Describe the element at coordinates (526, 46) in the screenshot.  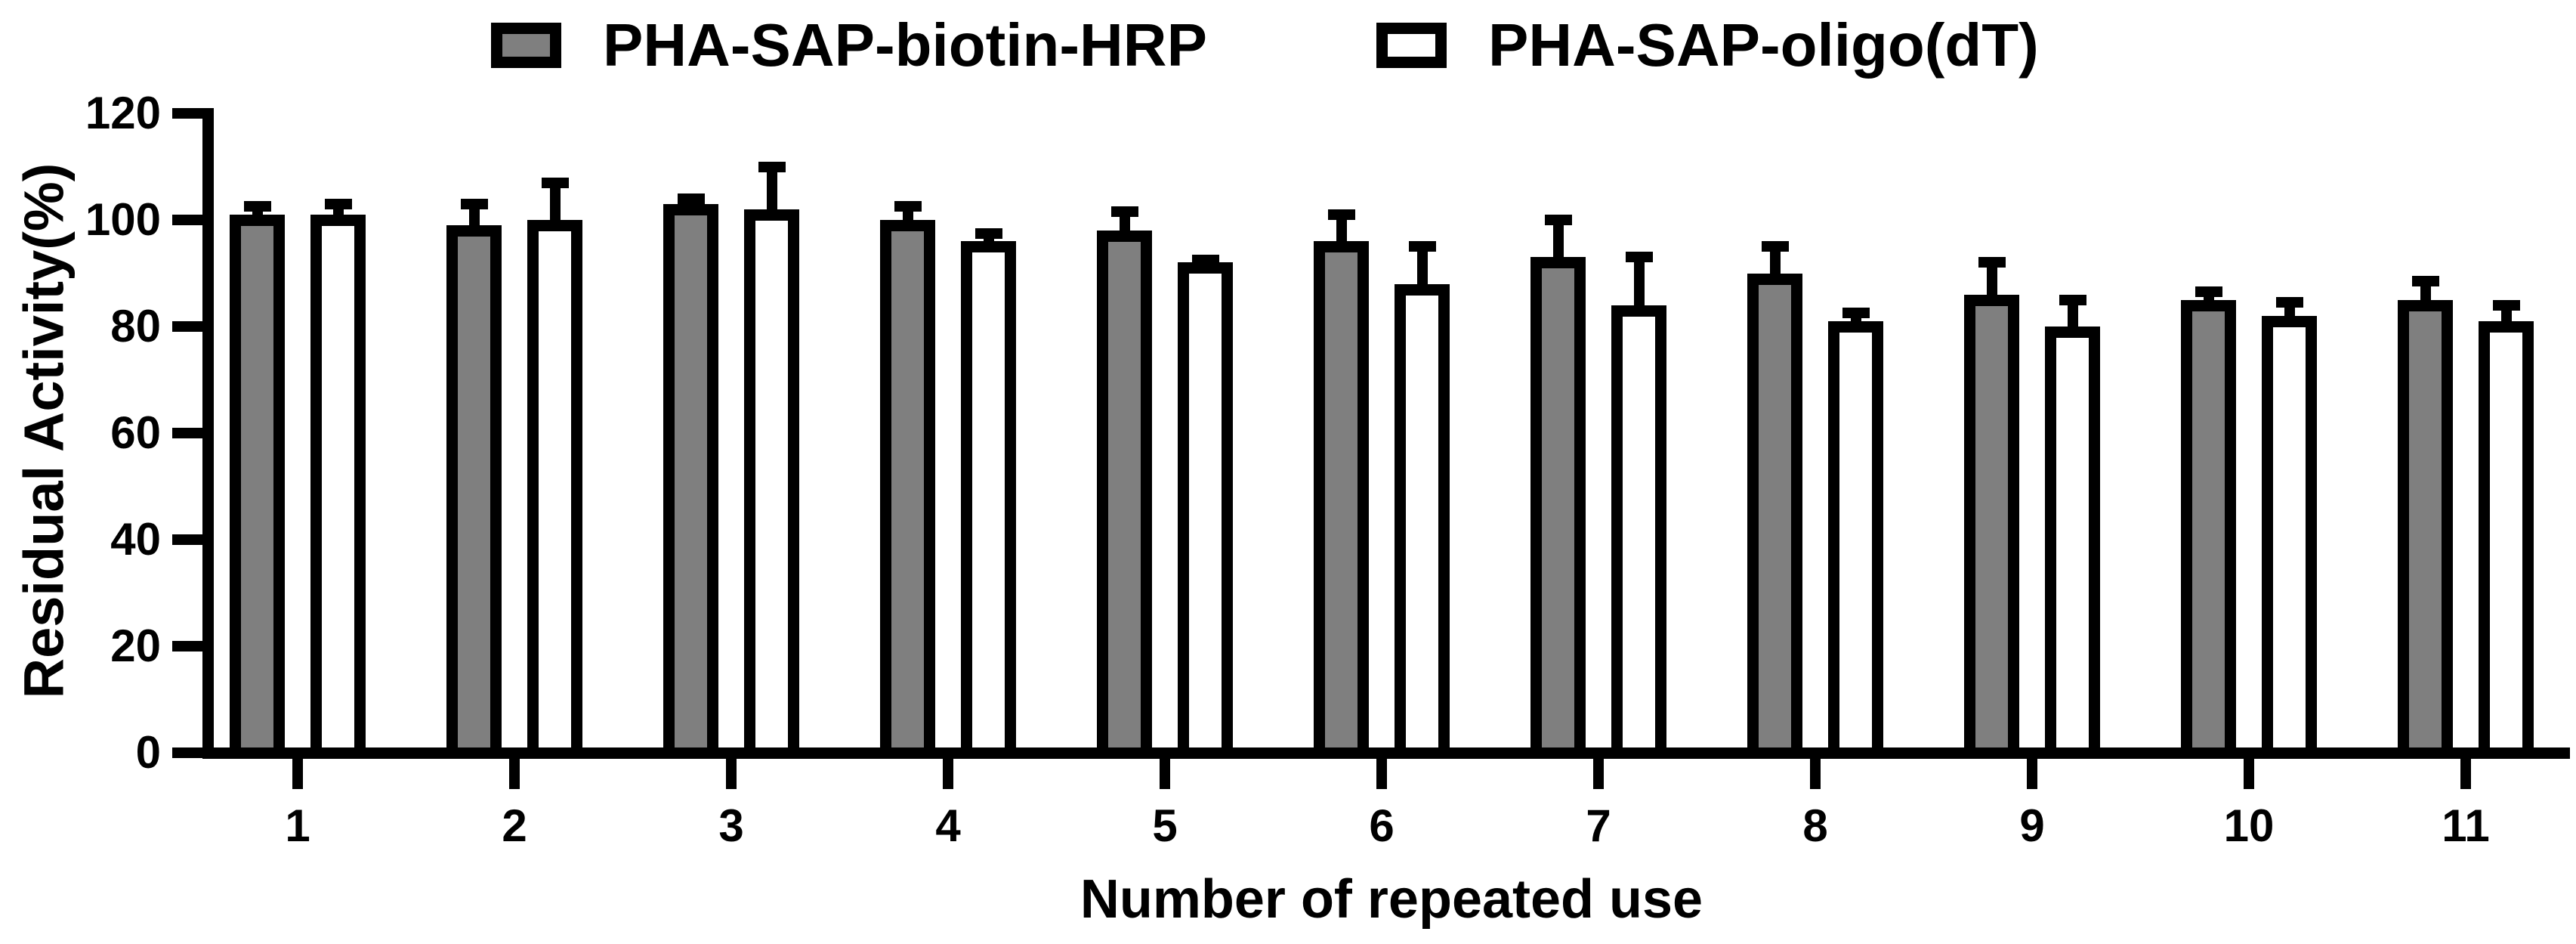
I see `legend-swatch-gray` at that location.